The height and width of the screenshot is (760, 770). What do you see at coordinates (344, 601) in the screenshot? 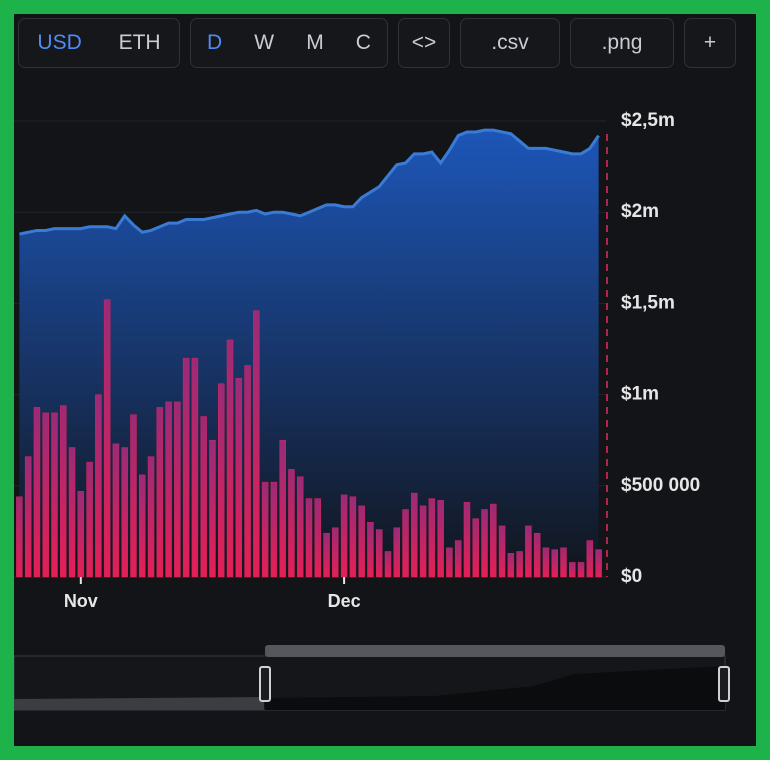
I see `x-tick-label: Dec` at bounding box center [344, 601].